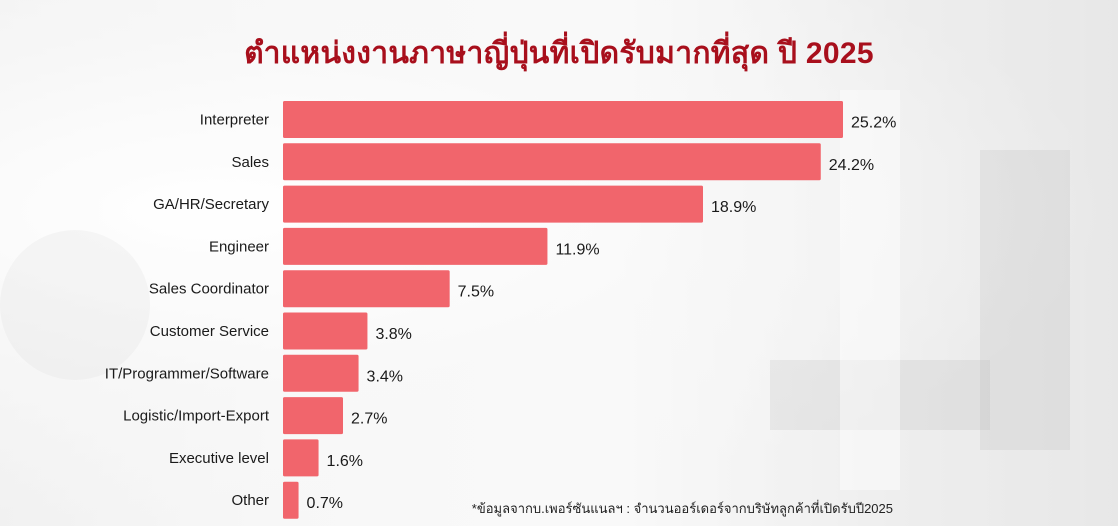 Image resolution: width=1118 pixels, height=526 pixels. What do you see at coordinates (234, 120) in the screenshot?
I see `category-label: Interpreter` at bounding box center [234, 120].